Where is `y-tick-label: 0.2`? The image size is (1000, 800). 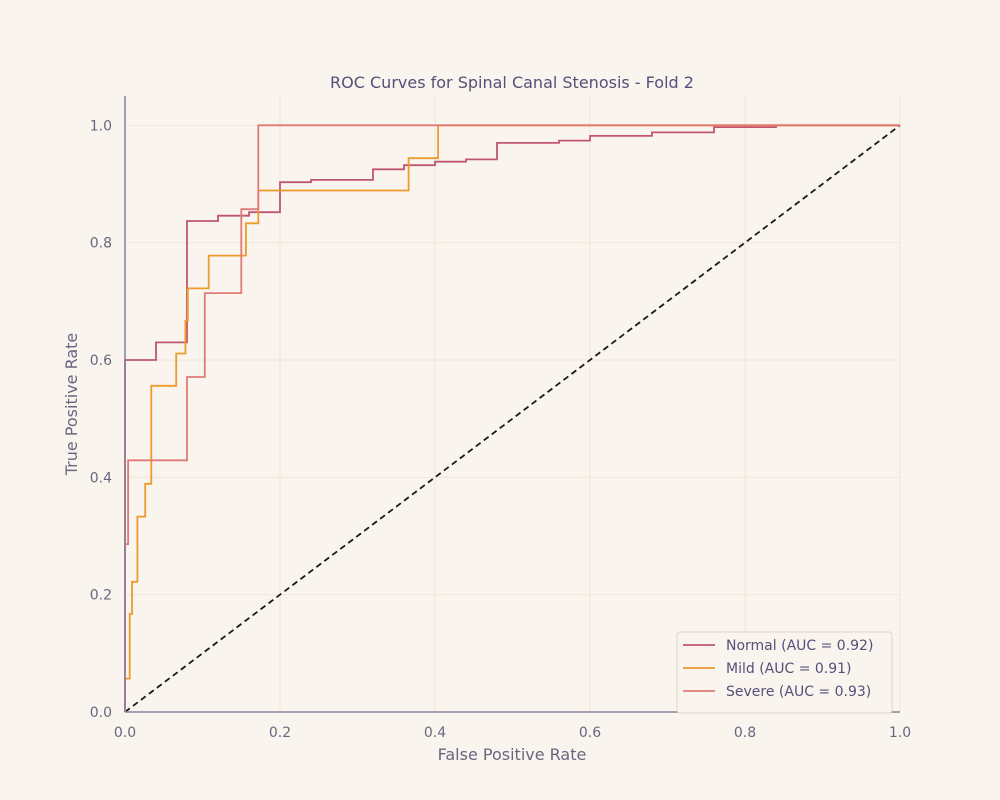
y-tick-label: 0.2 is located at coordinates (101, 596).